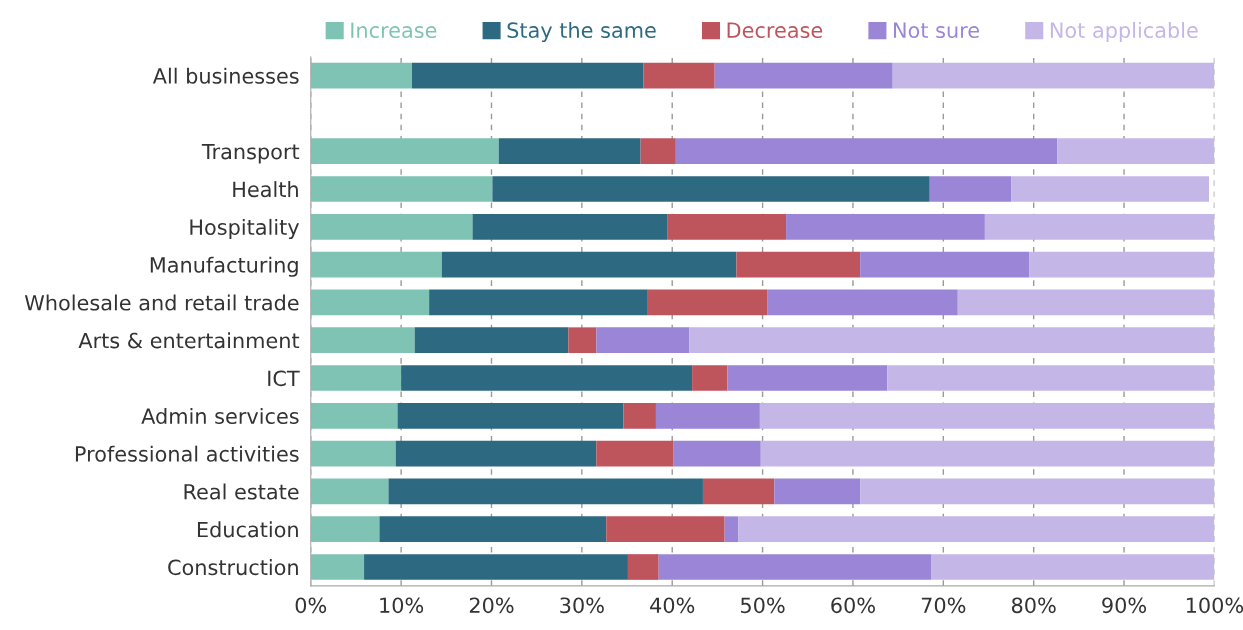 This screenshot has width=1243, height=630. I want to click on y-tick-label: Education, so click(247, 529).